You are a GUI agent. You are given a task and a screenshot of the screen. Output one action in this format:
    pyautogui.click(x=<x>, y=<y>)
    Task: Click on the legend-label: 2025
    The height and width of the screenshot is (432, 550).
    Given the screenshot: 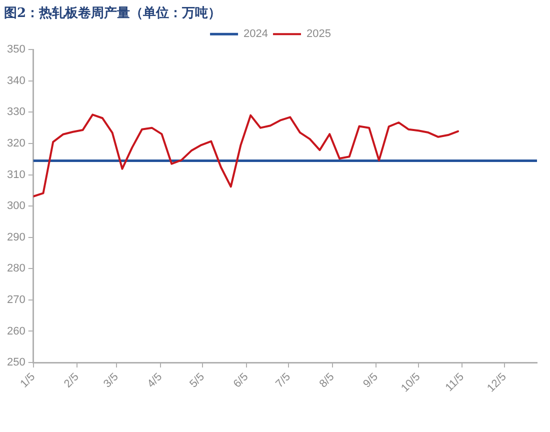 What is the action you would take?
    pyautogui.click(x=318, y=34)
    